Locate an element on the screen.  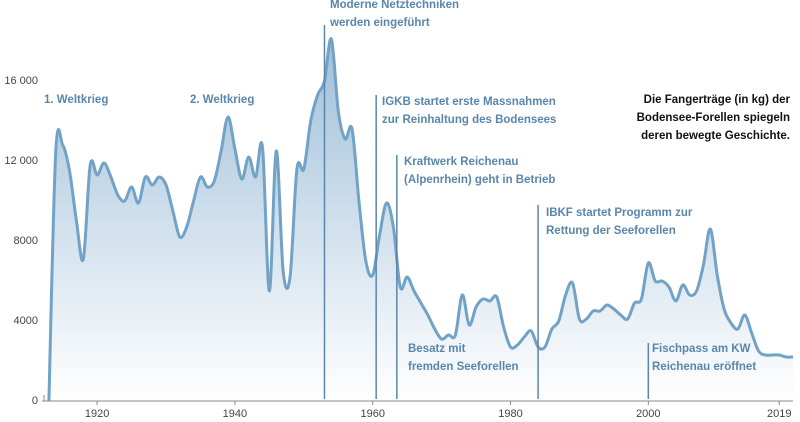
annotation-text: werden eingeführt is located at coordinates (379, 23).